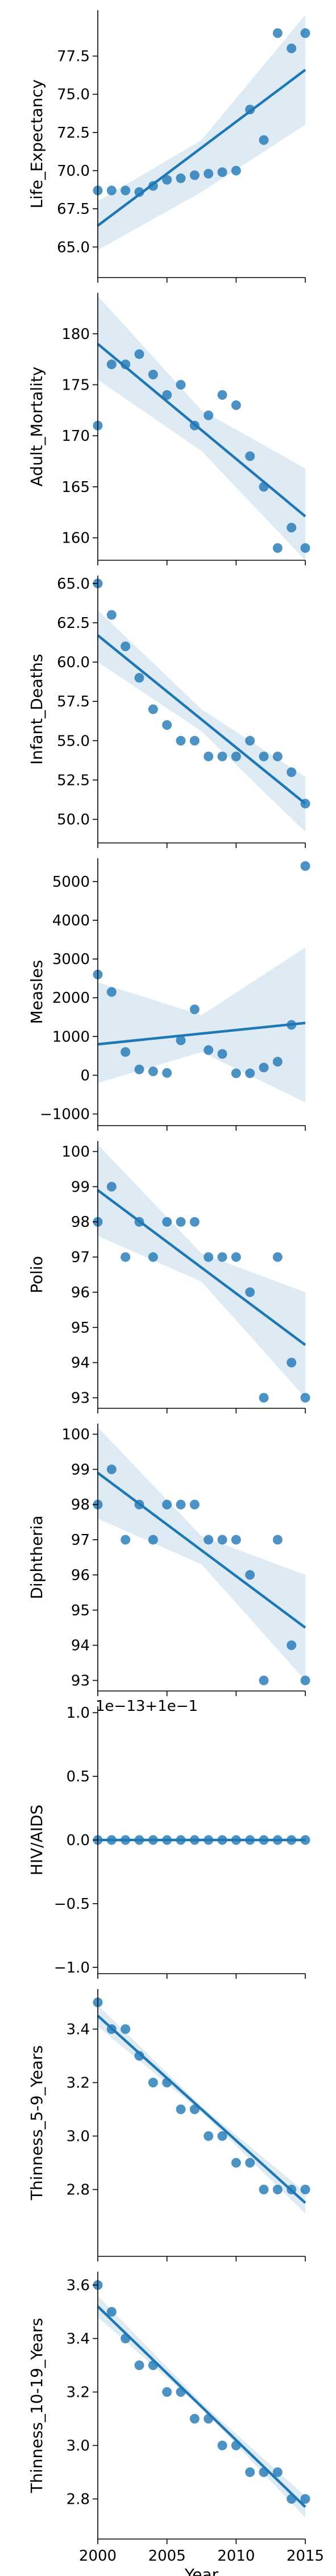 The image size is (336, 2576). I want to click on y-tick-label: 100, so click(75, 1435).